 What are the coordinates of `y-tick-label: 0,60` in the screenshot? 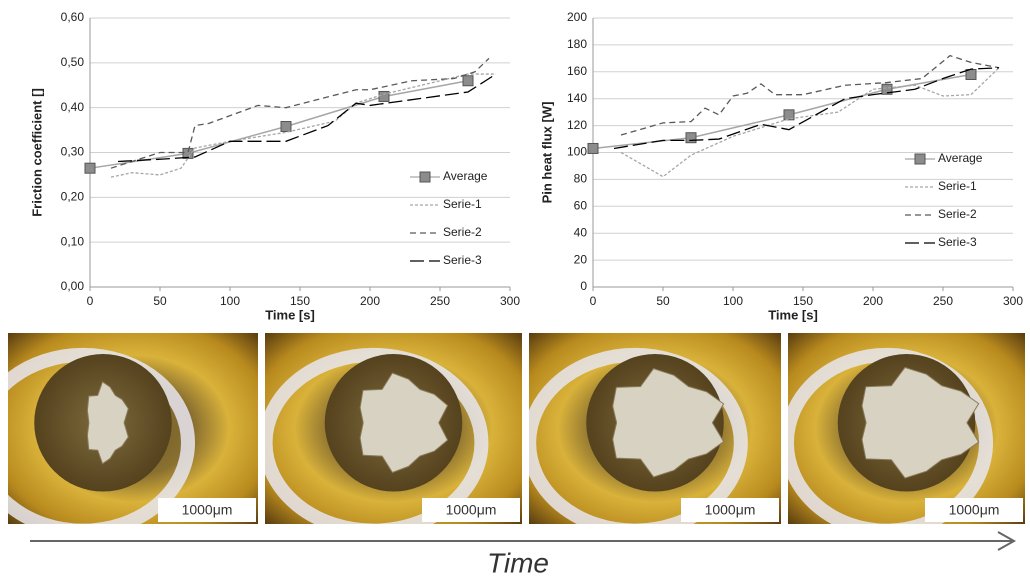 It's located at (73, 17).